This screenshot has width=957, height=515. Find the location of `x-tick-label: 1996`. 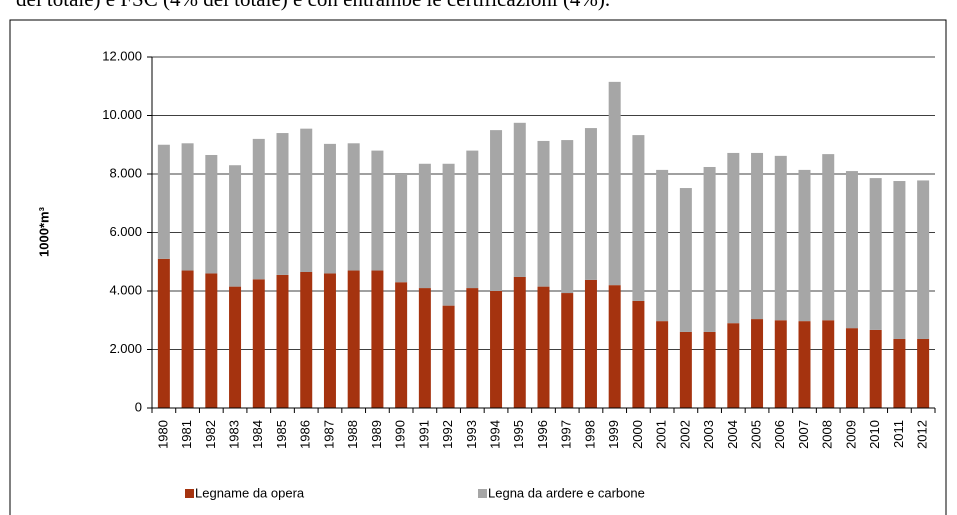

x-tick-label: 1996 is located at coordinates (542, 434).